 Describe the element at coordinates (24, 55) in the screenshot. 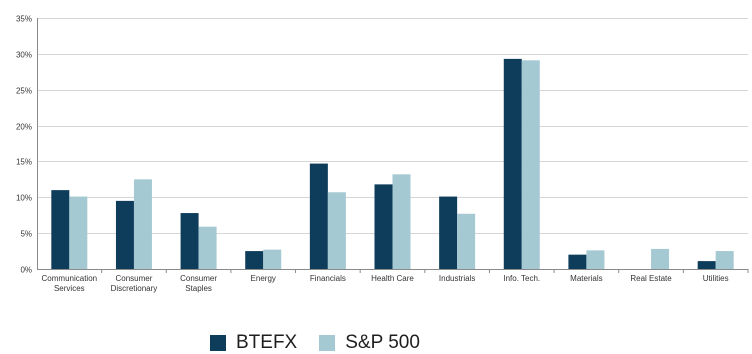

I see `y-tick-label: 30%` at that location.